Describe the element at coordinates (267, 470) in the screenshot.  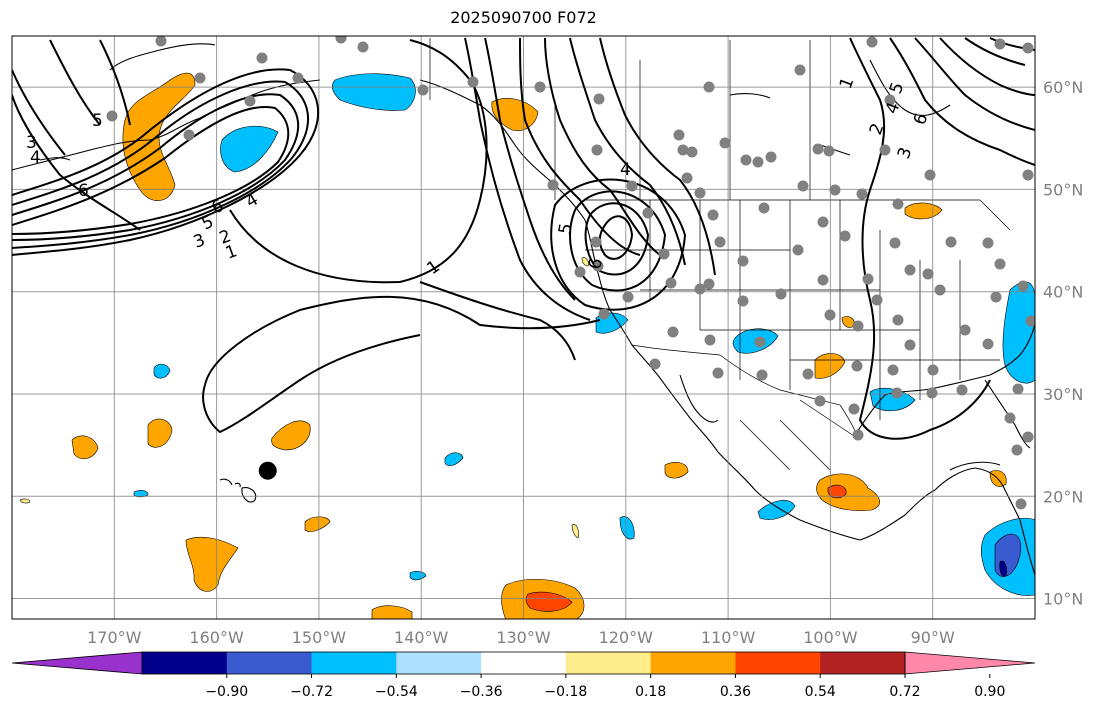
I see `location-marker` at that location.